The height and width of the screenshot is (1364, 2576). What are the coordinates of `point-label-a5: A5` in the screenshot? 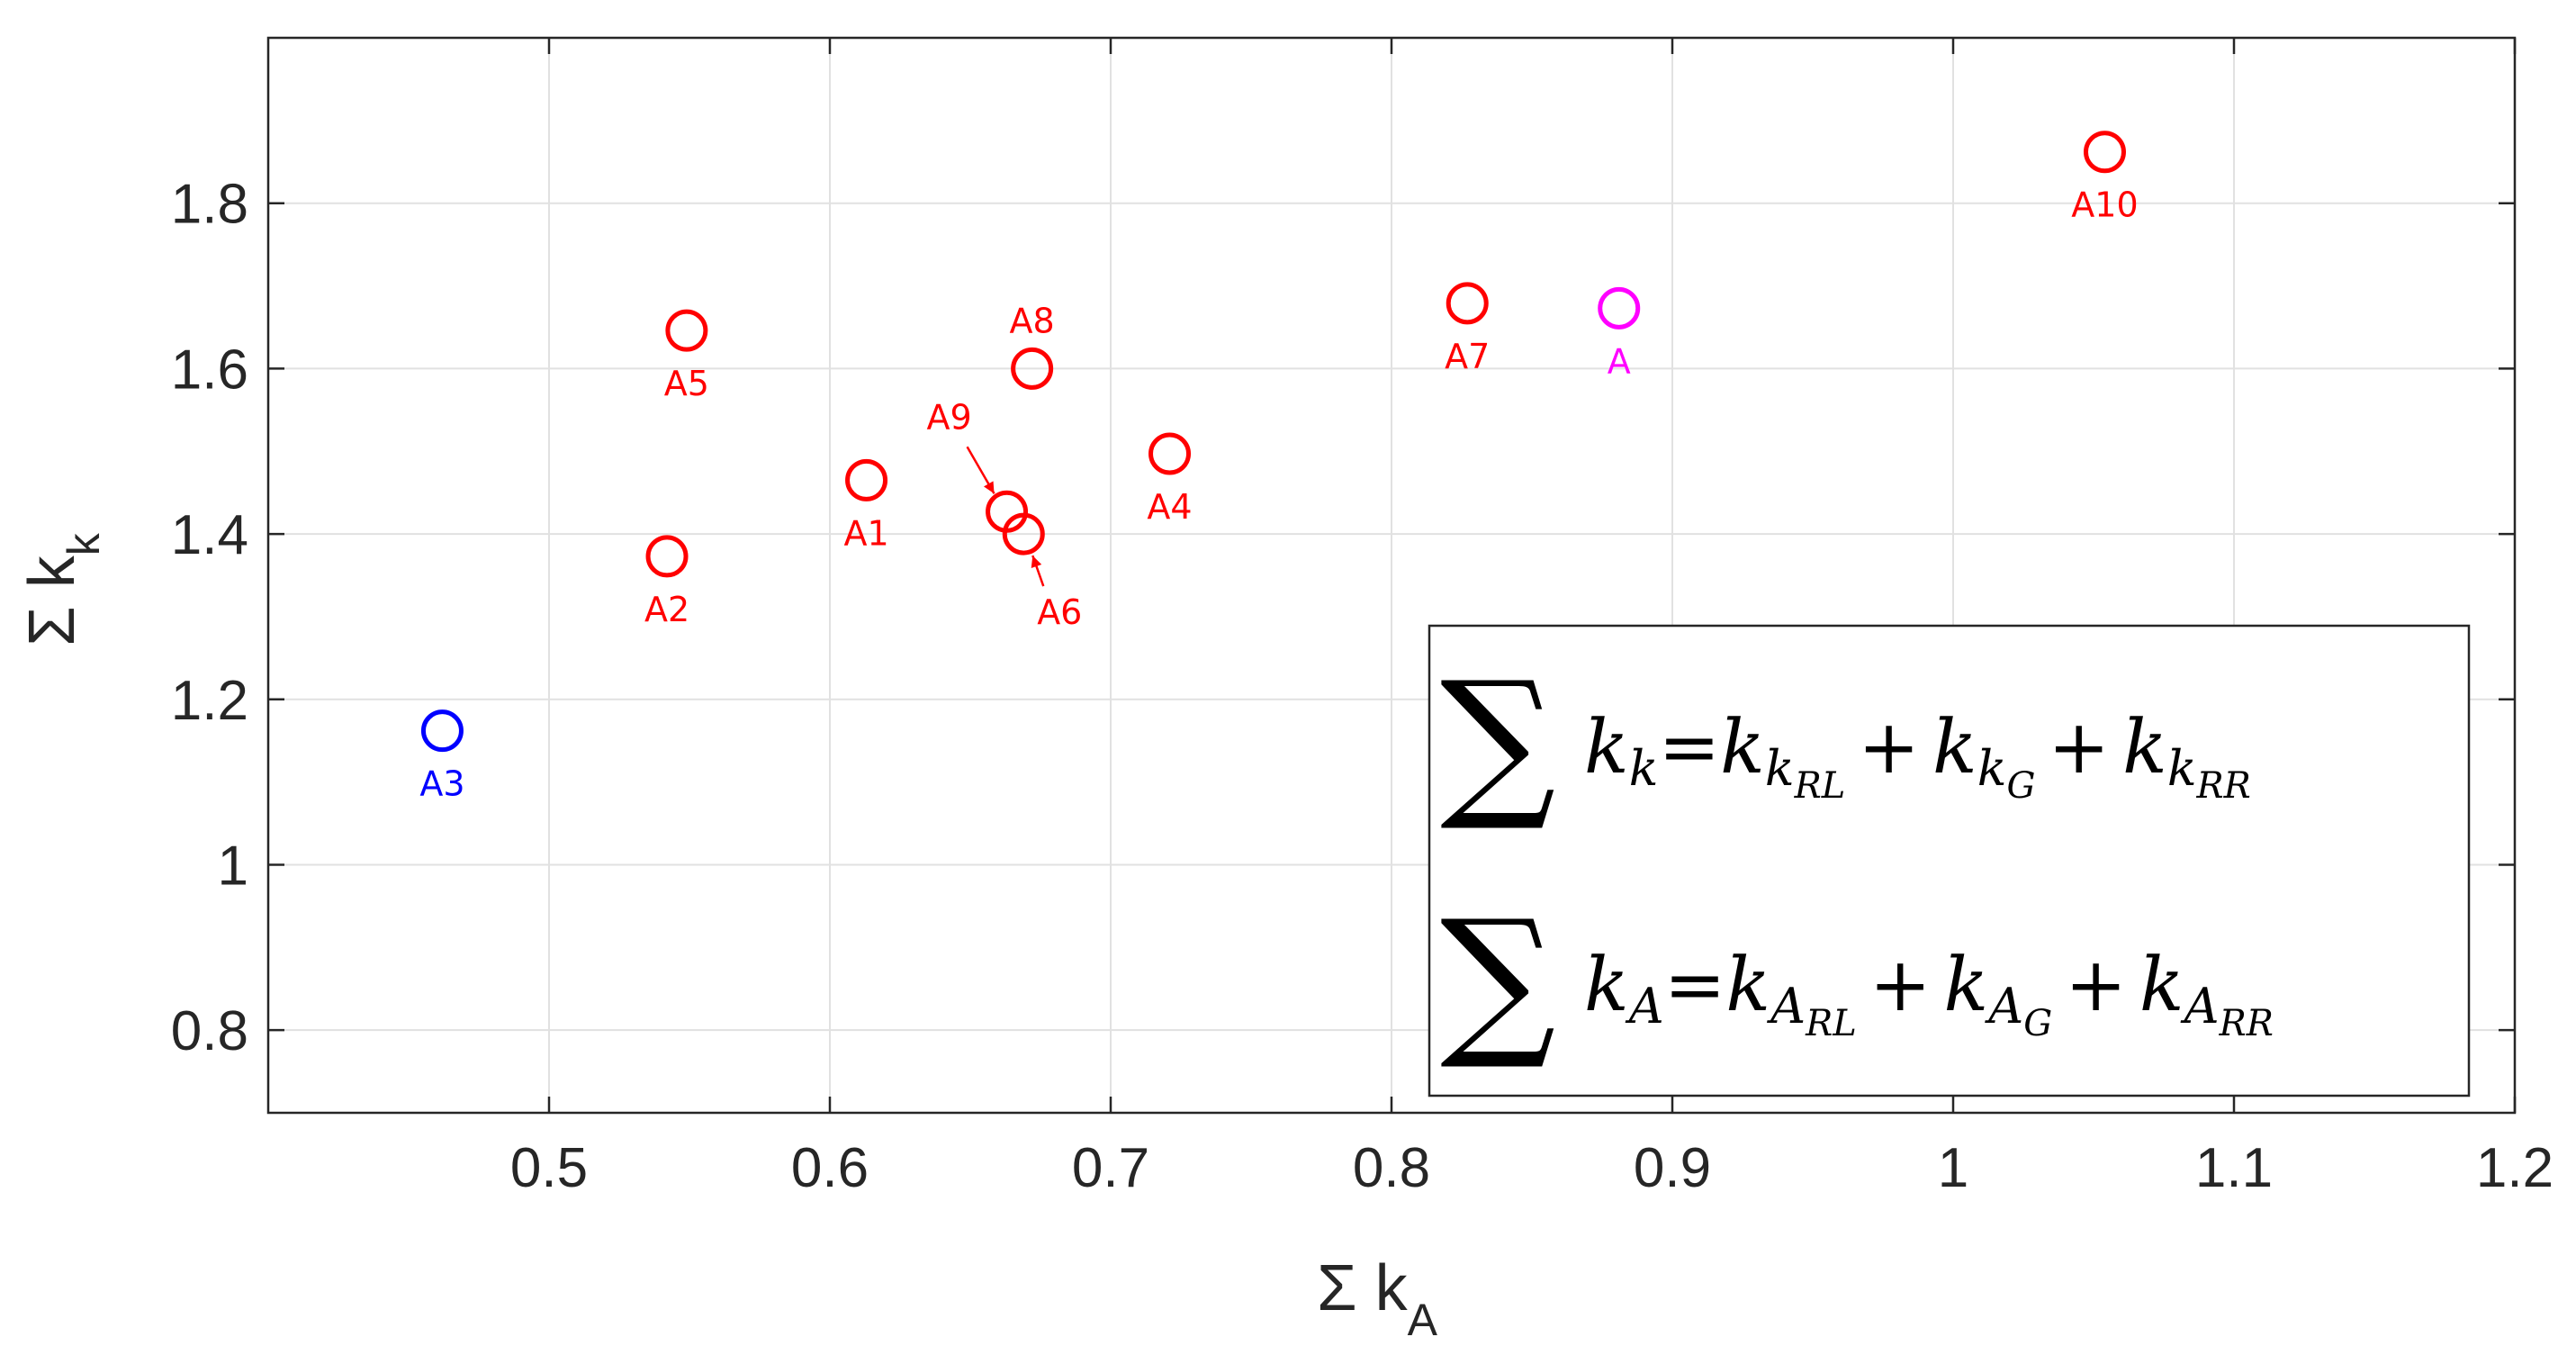 It's located at (686, 383).